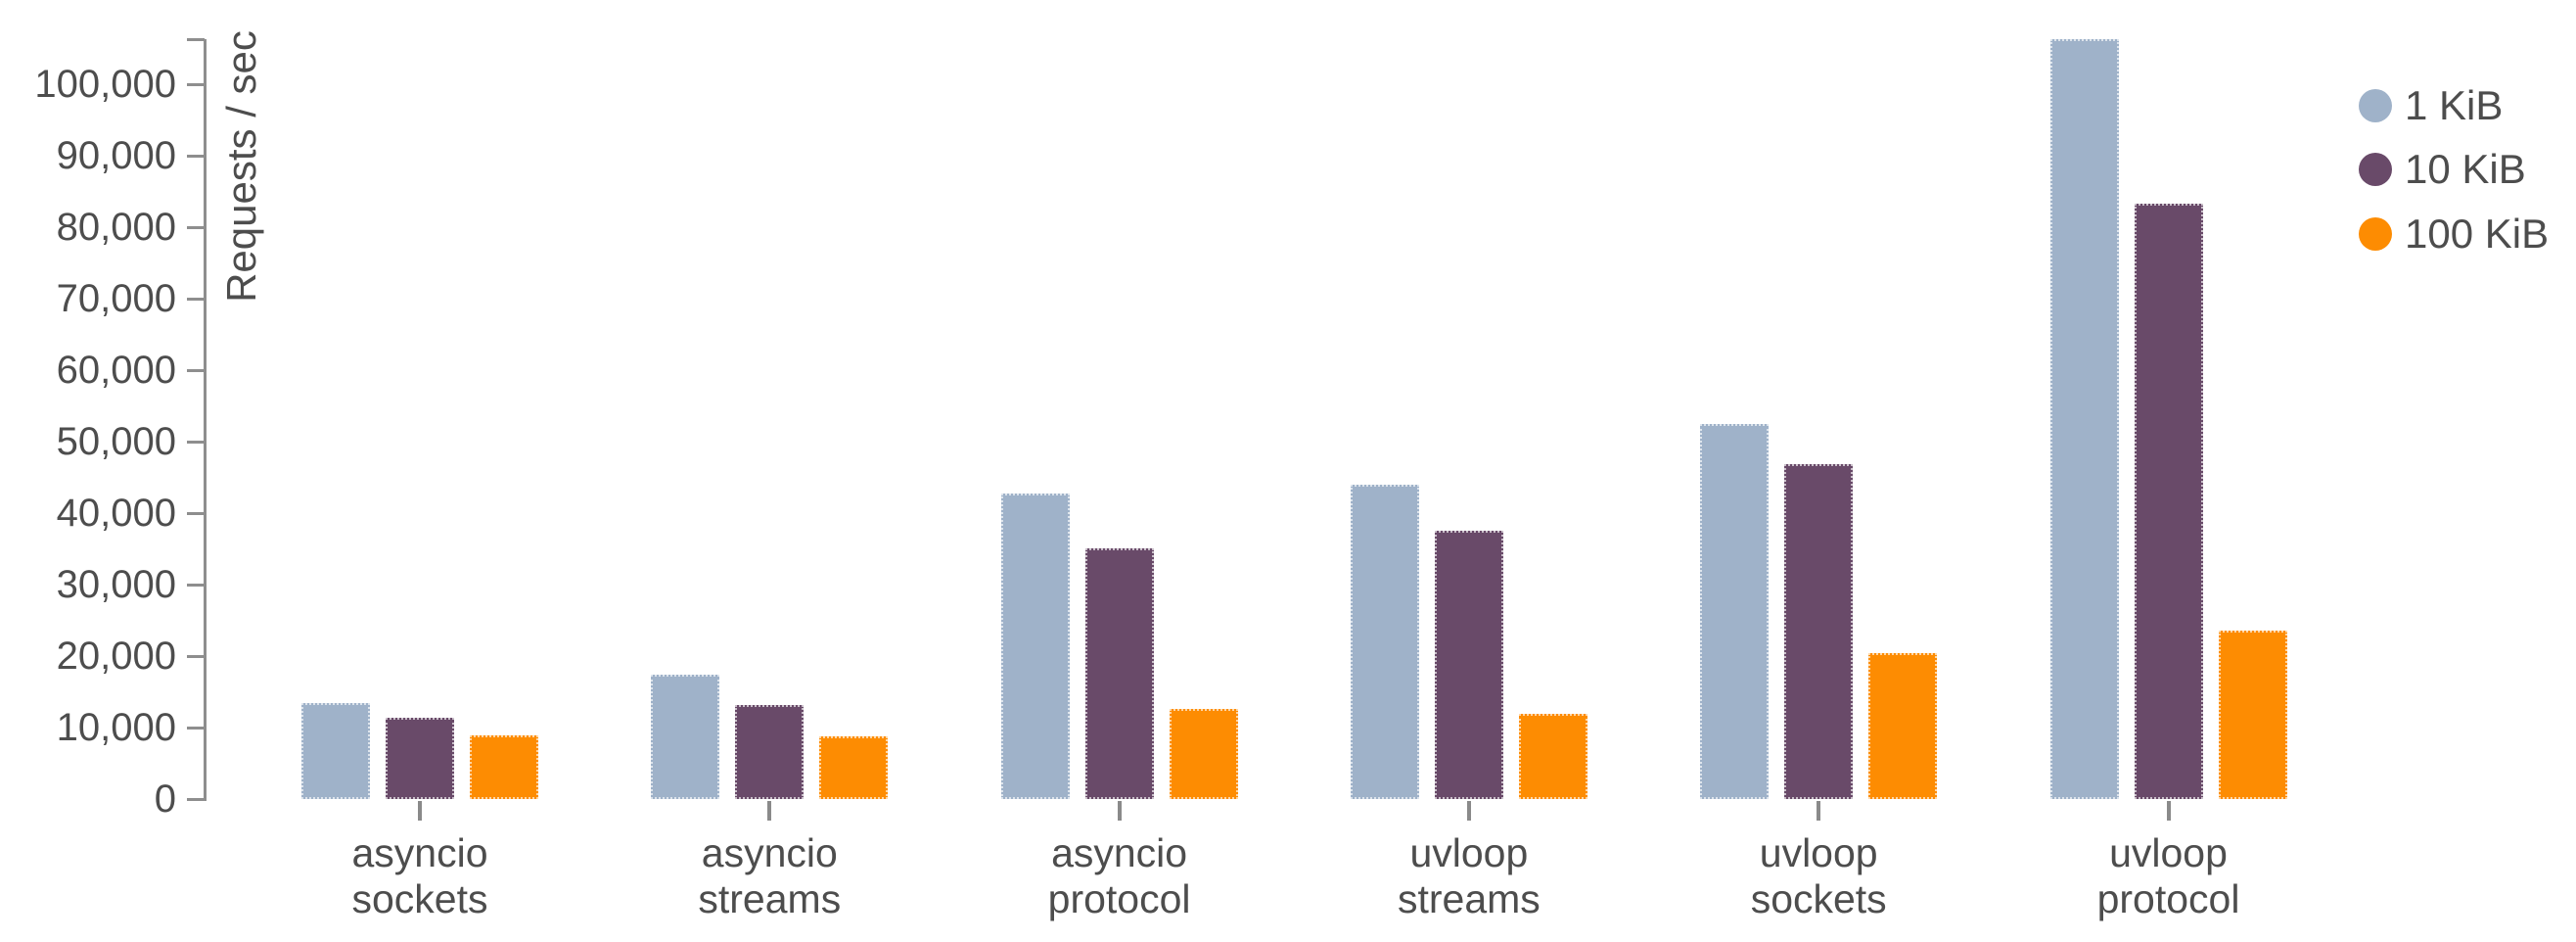  I want to click on x-tick-label-uvloop-sockets: uvloop sockets, so click(1818, 876).